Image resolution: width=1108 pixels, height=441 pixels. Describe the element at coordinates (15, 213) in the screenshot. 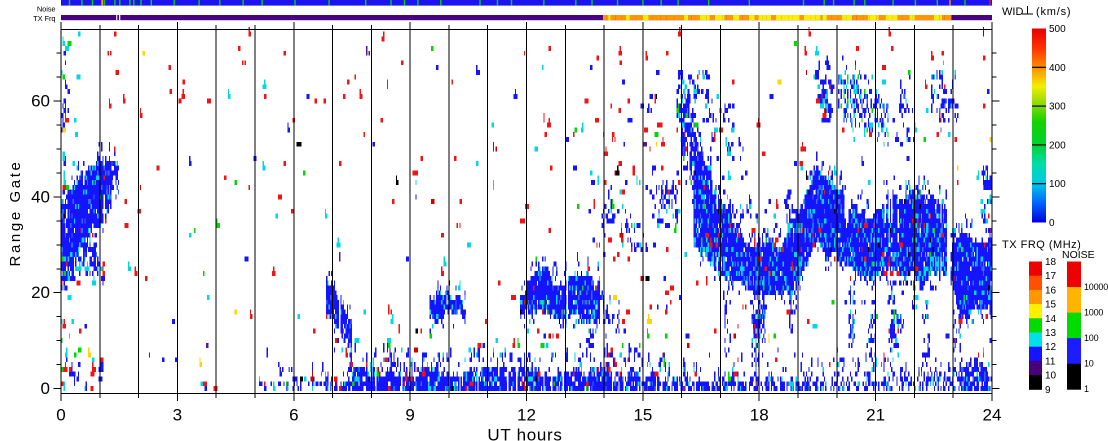

I see `svg-text: Range Gate` at that location.